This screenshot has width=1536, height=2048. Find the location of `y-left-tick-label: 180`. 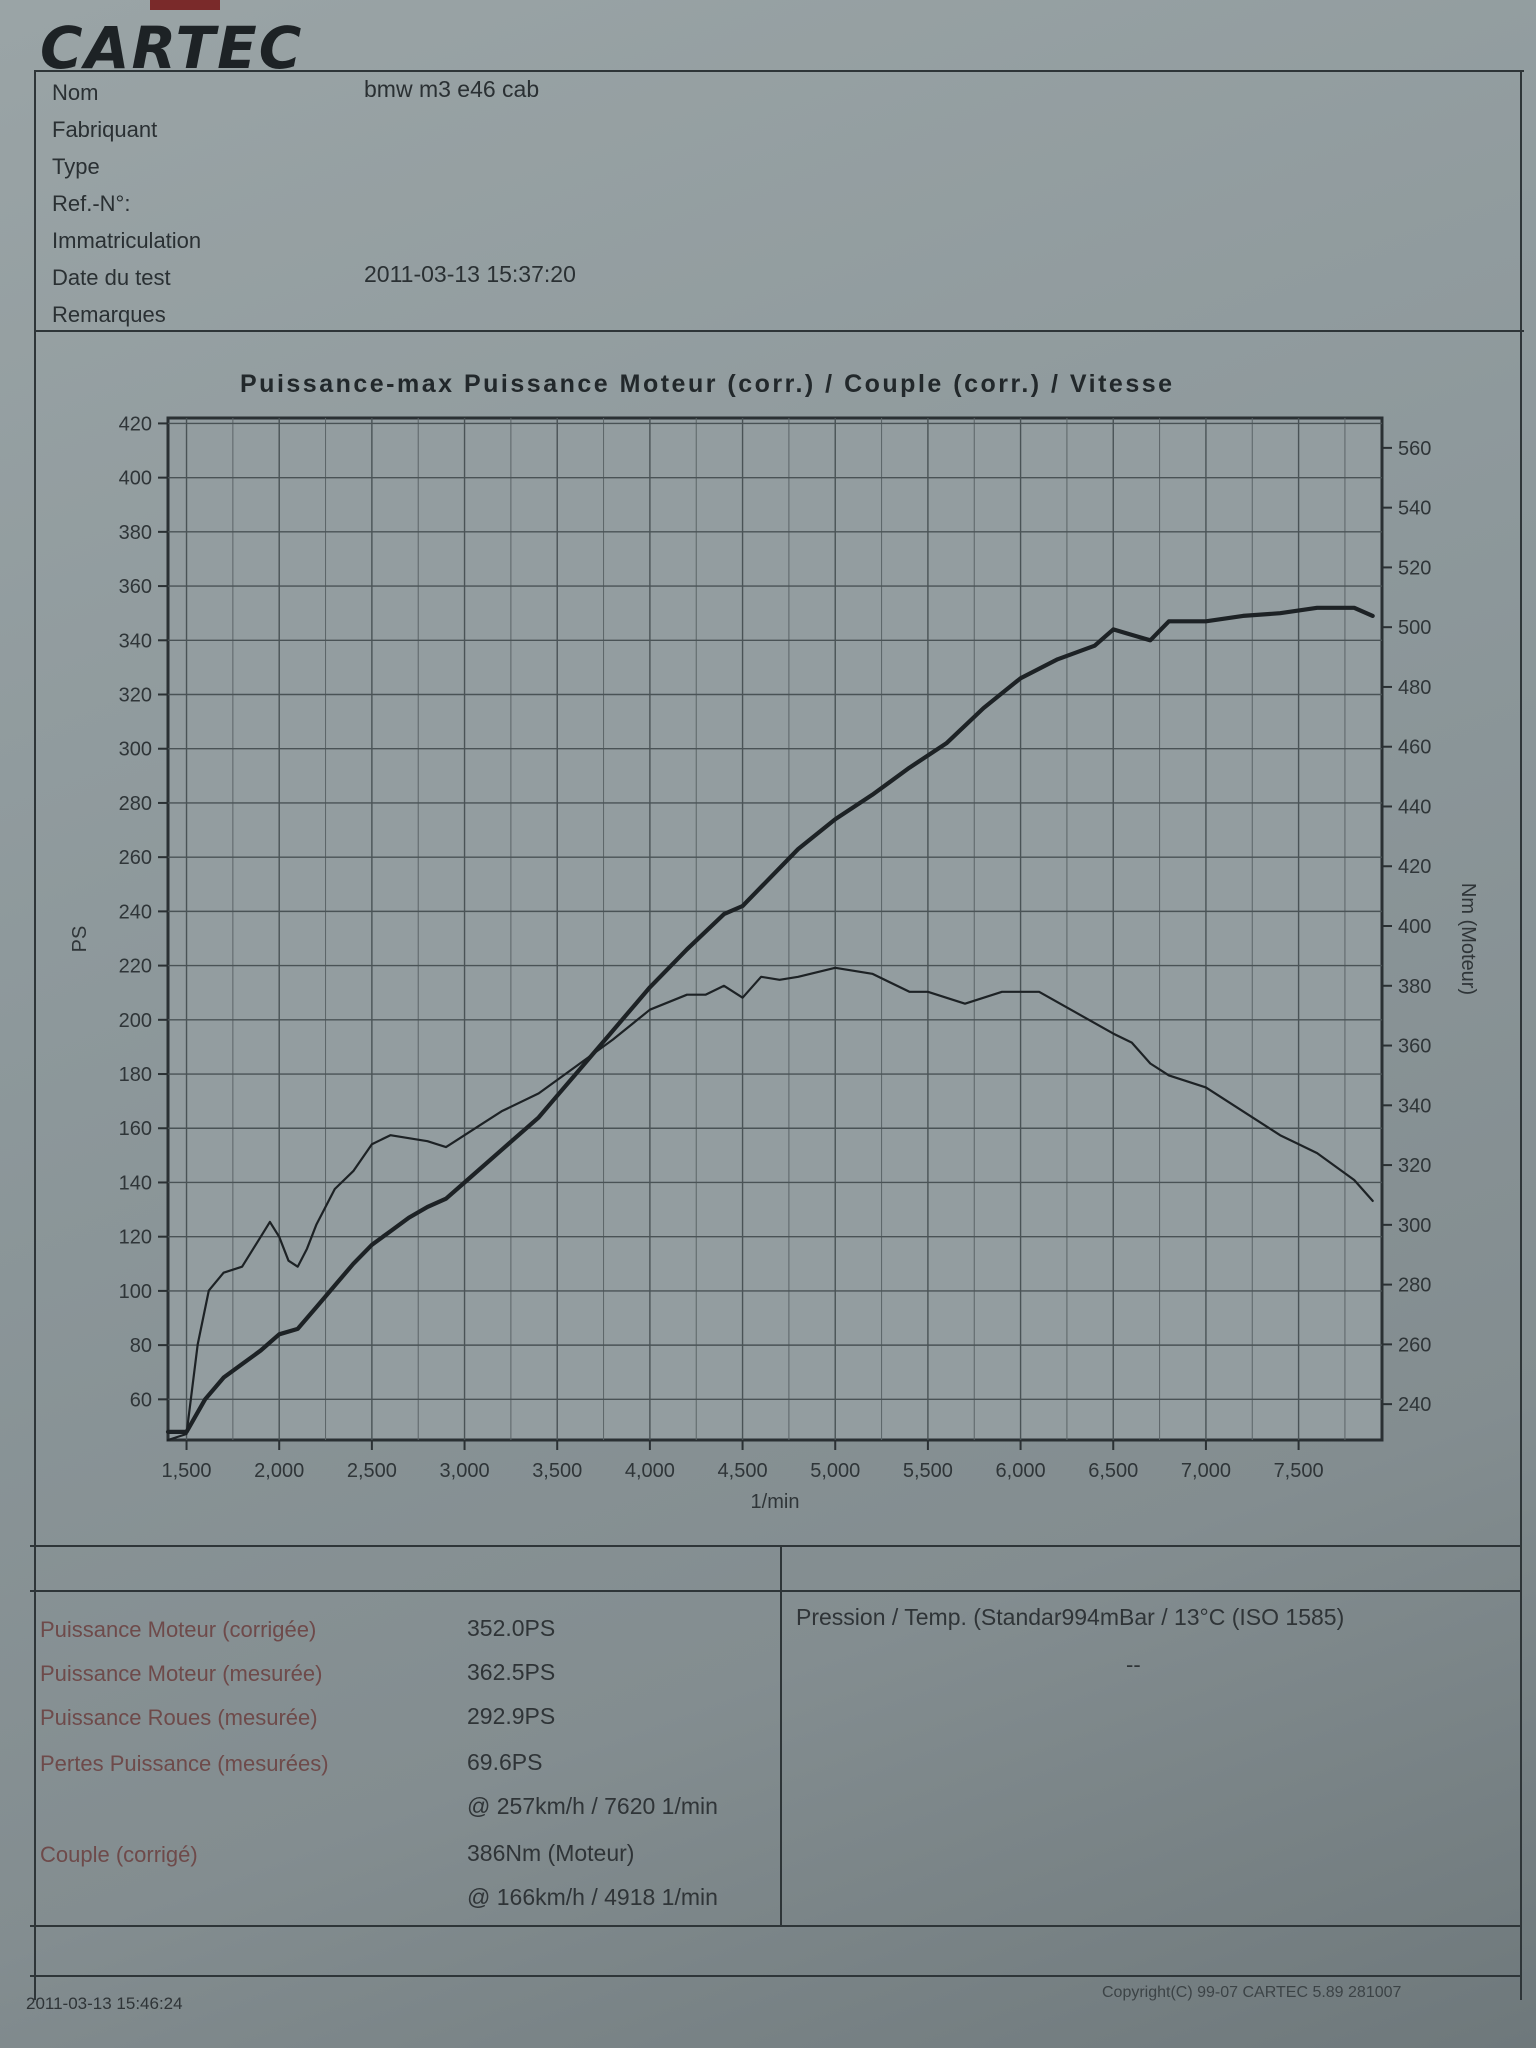

y-left-tick-label: 180 is located at coordinates (135, 1075).